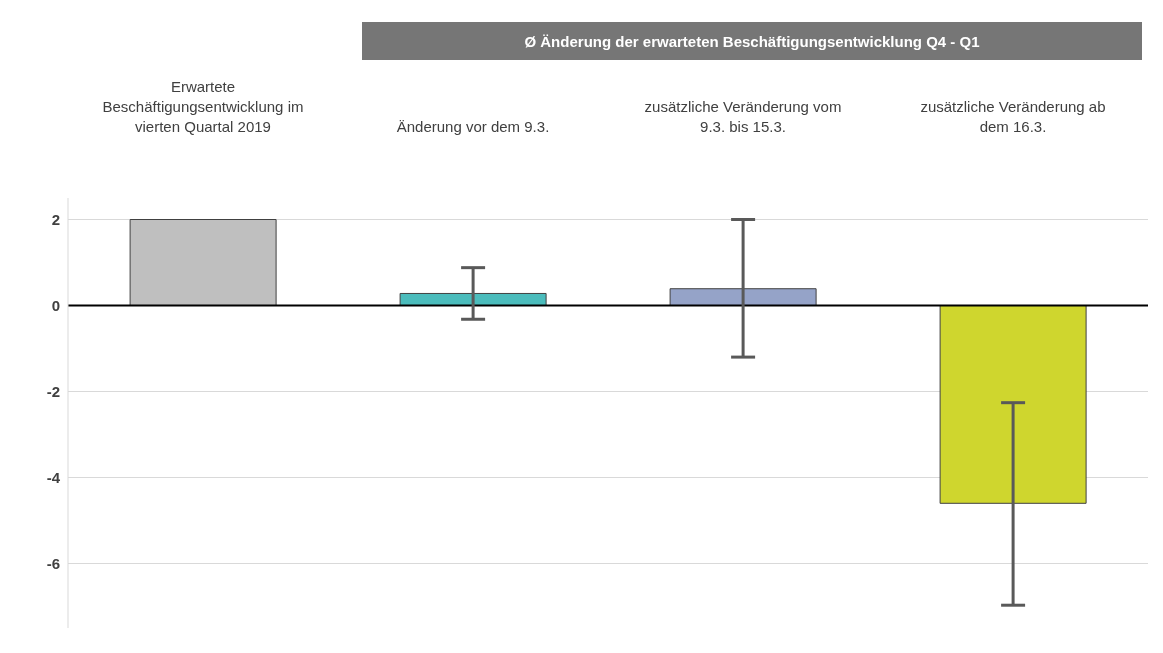 The image size is (1163, 653). Describe the element at coordinates (53, 563) in the screenshot. I see `y-tick-label: -6` at that location.